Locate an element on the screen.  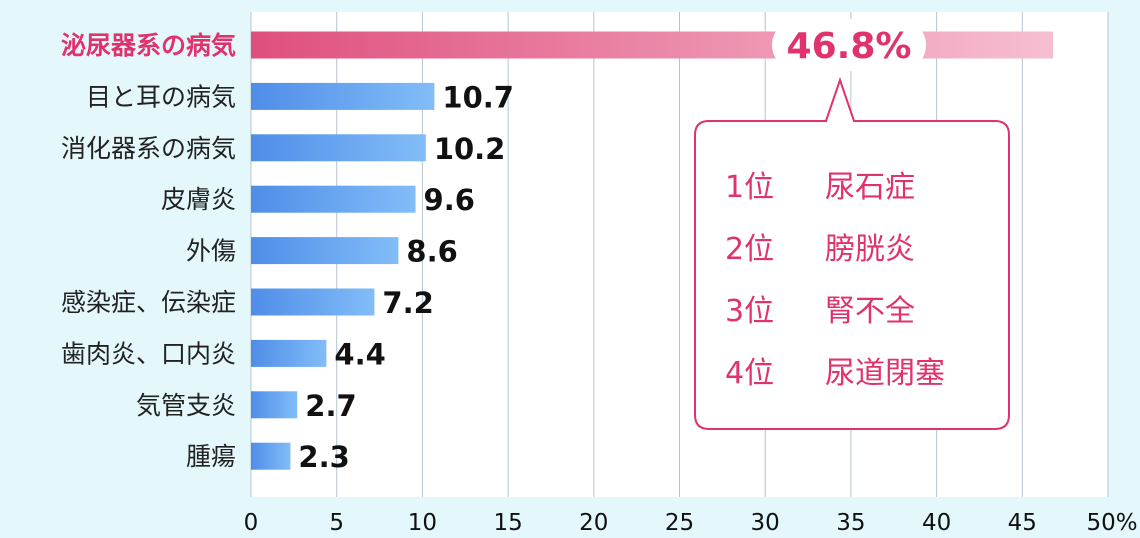
data-label: 10.7 is located at coordinates (478, 97).